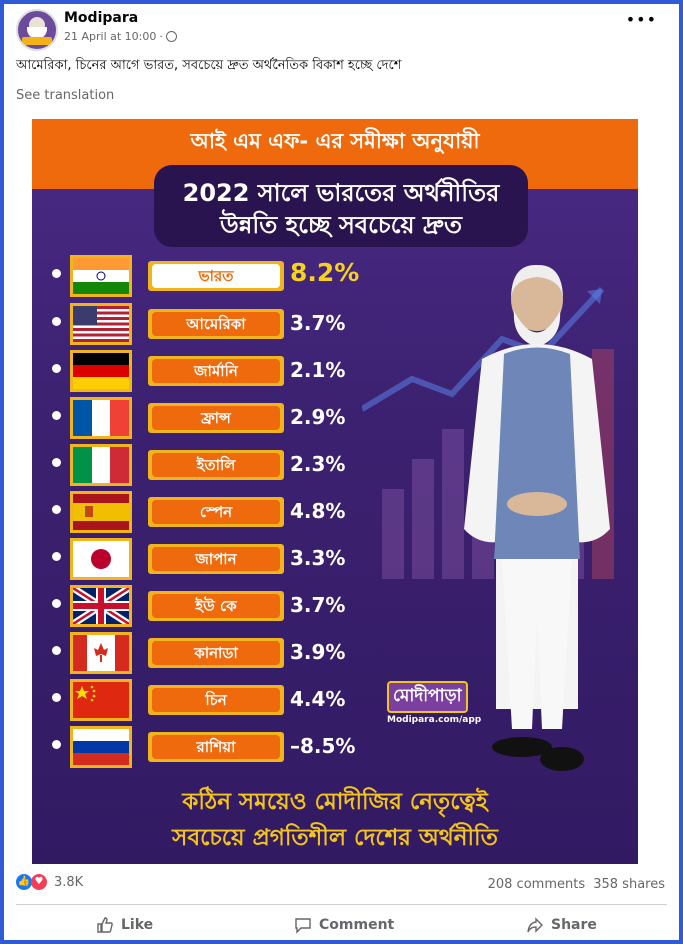 The height and width of the screenshot is (944, 683). What do you see at coordinates (341, 904) in the screenshot?
I see `divider` at bounding box center [341, 904].